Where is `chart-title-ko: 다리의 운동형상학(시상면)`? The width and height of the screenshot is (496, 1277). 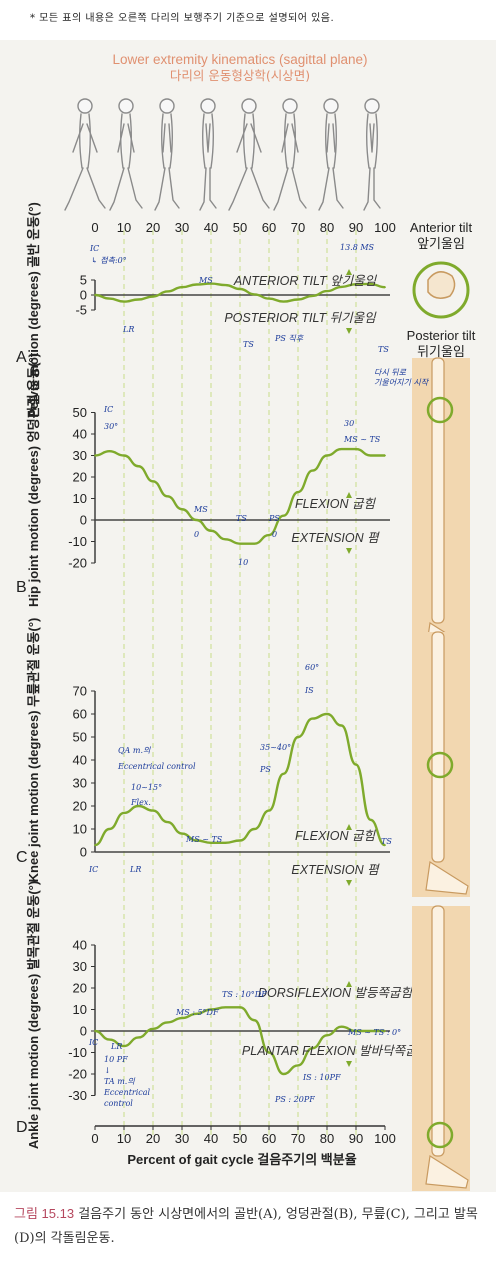
chart-title-ko: 다리의 운동형상학(시상면) is located at coordinates (240, 75).